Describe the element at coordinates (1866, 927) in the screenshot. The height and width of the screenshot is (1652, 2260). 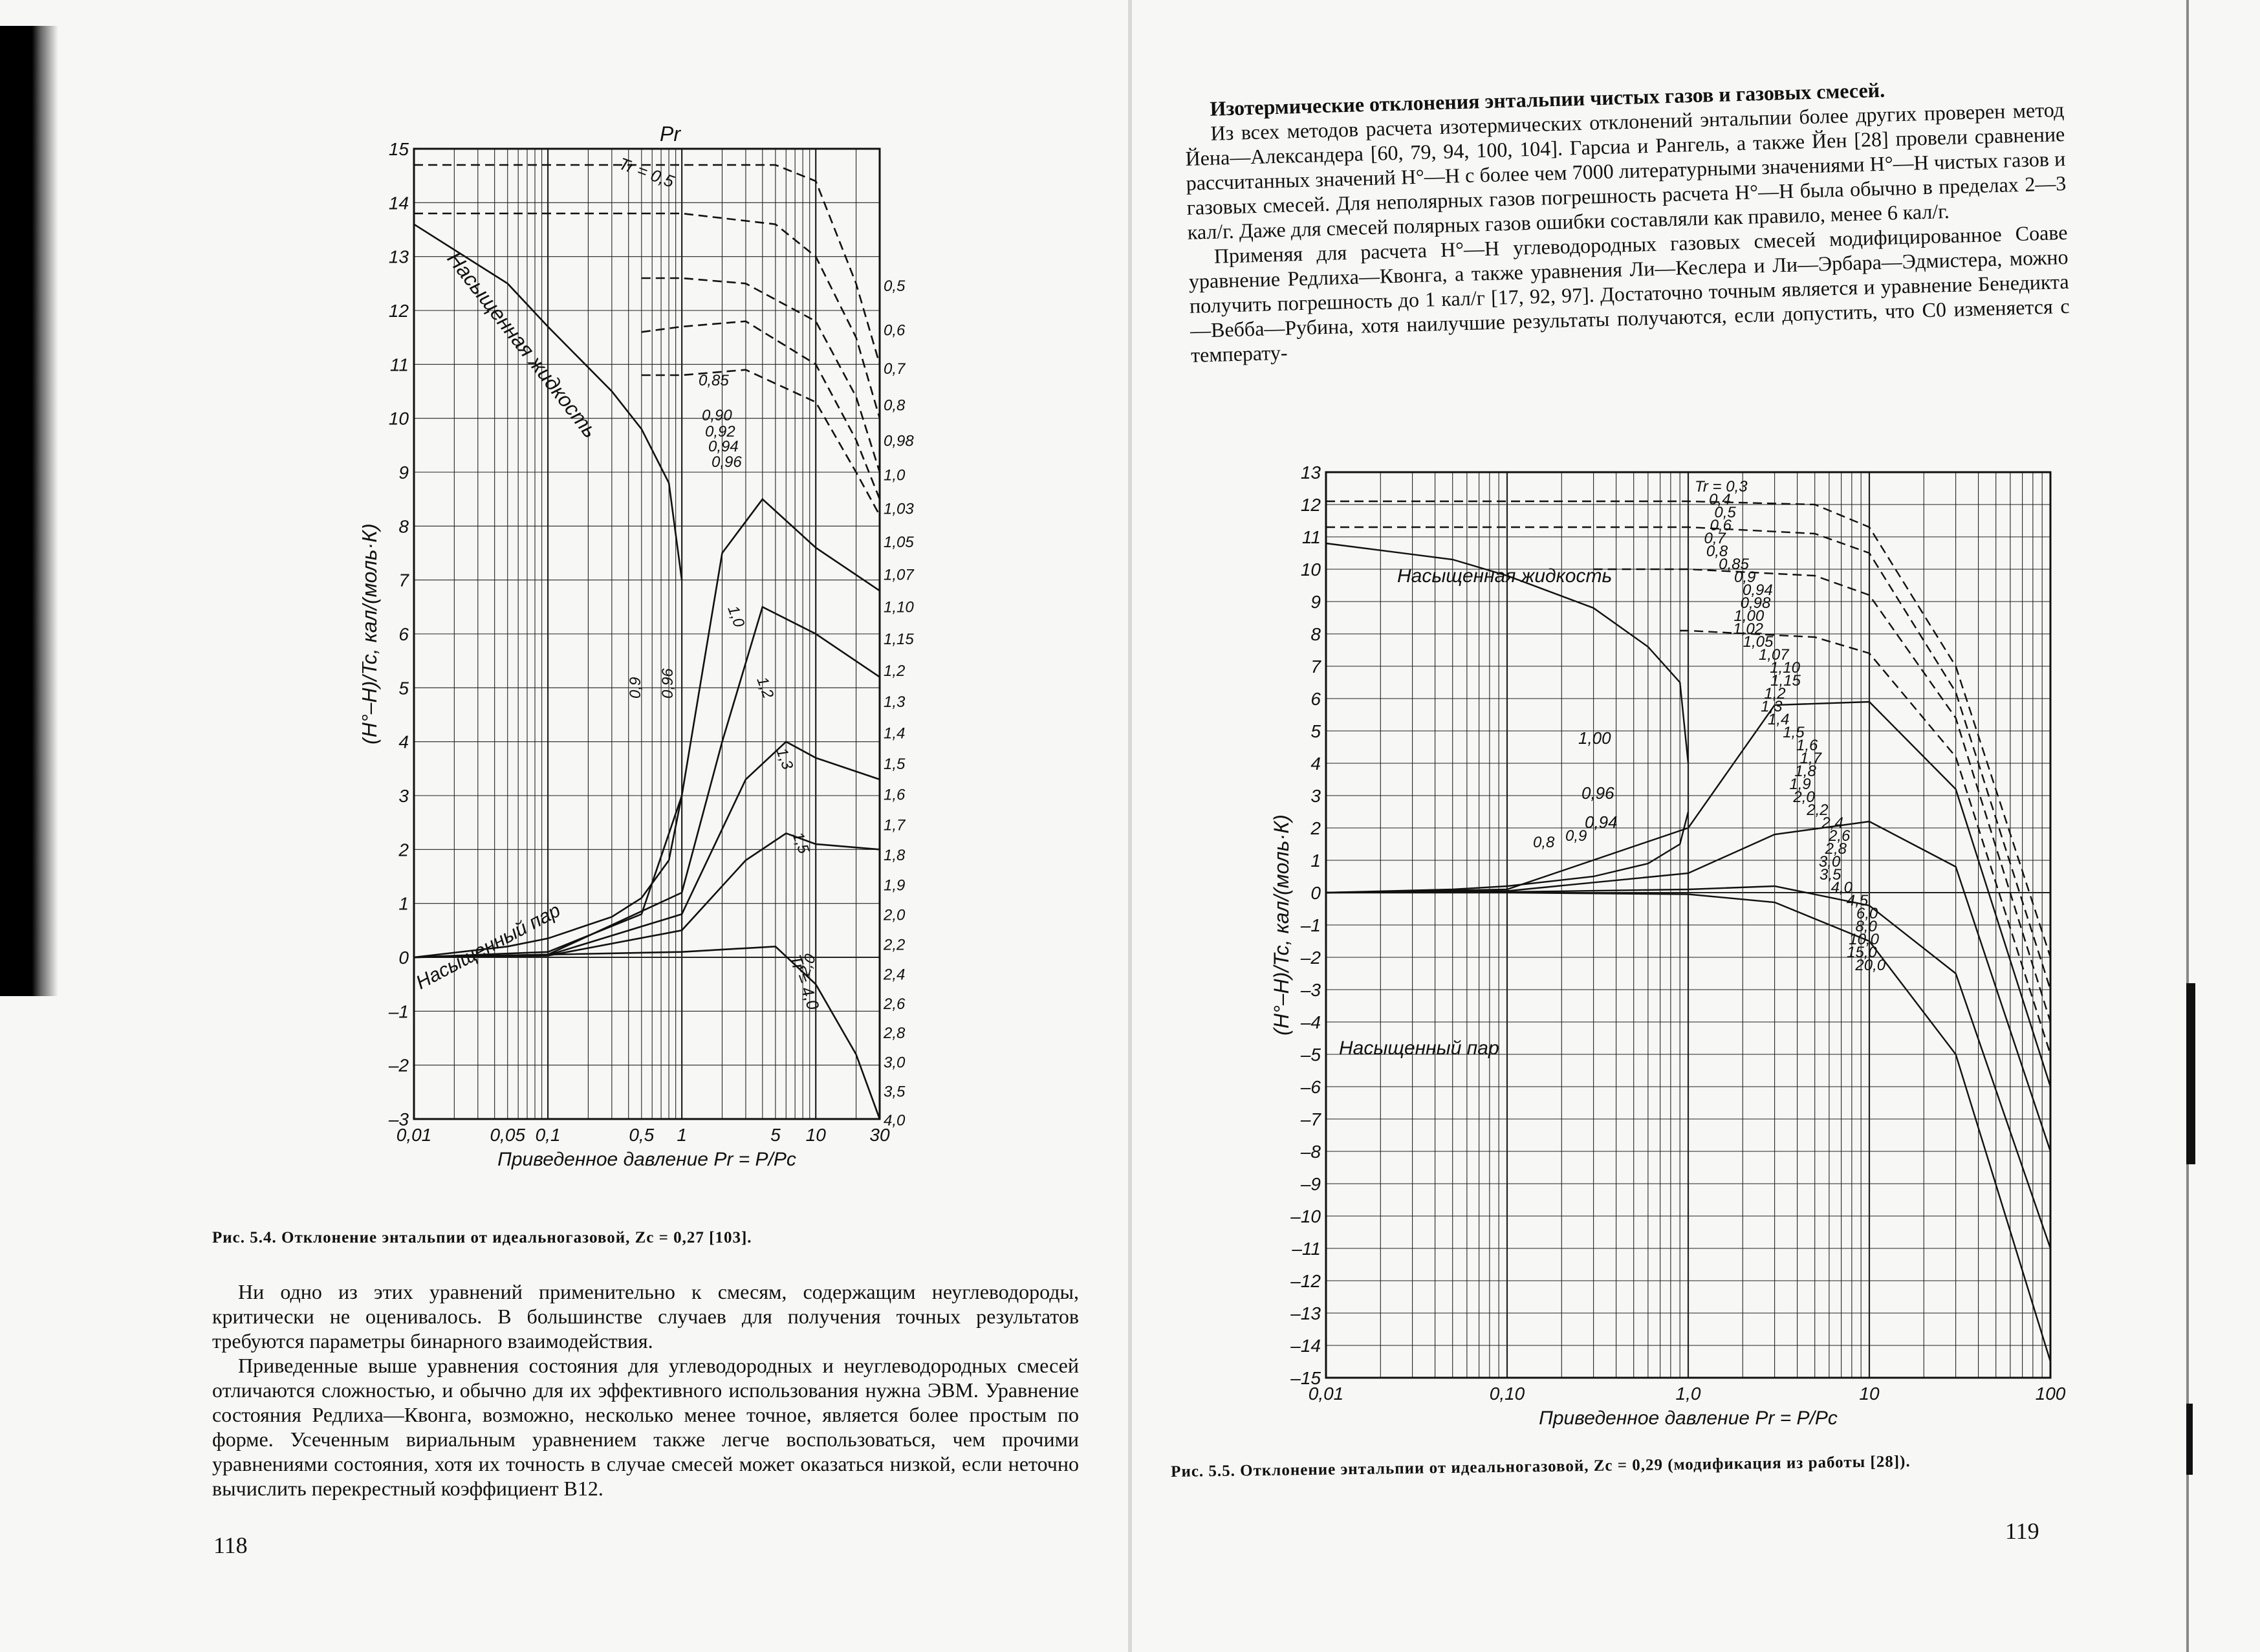
I see `tr-curve-label: 8,0` at that location.